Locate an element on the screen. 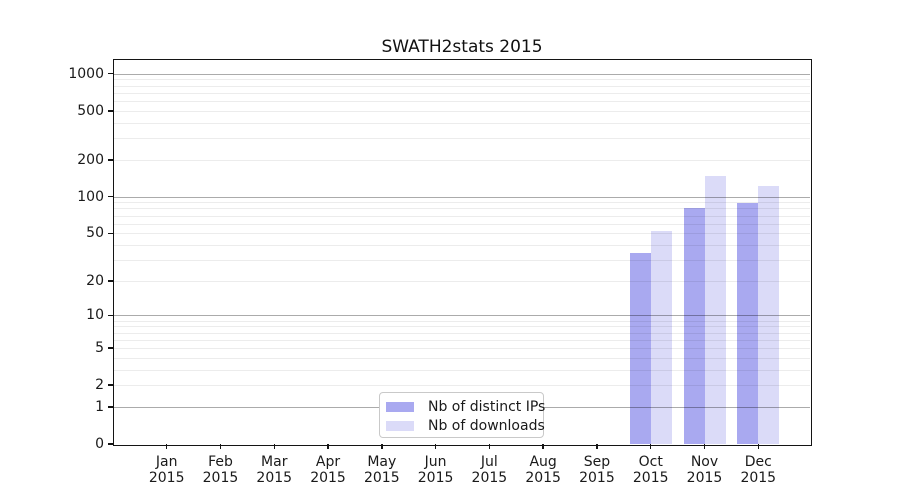 This screenshot has height=500, width=900. legend: Nb of distinct IPs Nb of downloads is located at coordinates (462, 415).